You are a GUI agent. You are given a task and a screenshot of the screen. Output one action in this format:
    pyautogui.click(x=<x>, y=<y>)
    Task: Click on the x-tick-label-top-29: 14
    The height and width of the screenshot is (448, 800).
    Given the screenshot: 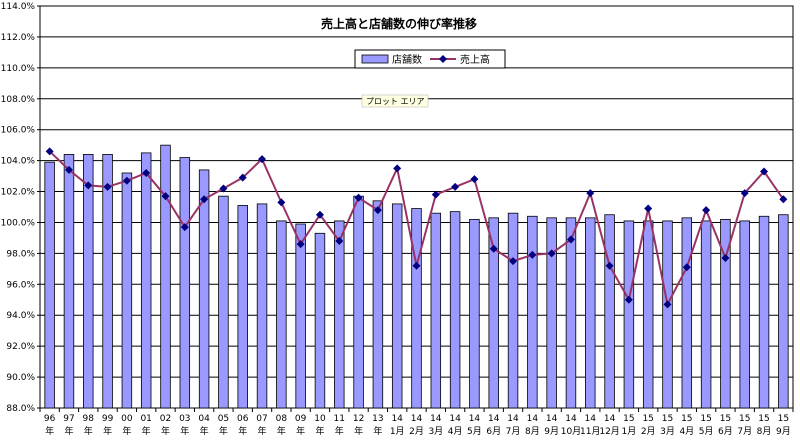 What is the action you would take?
    pyautogui.click(x=610, y=419)
    